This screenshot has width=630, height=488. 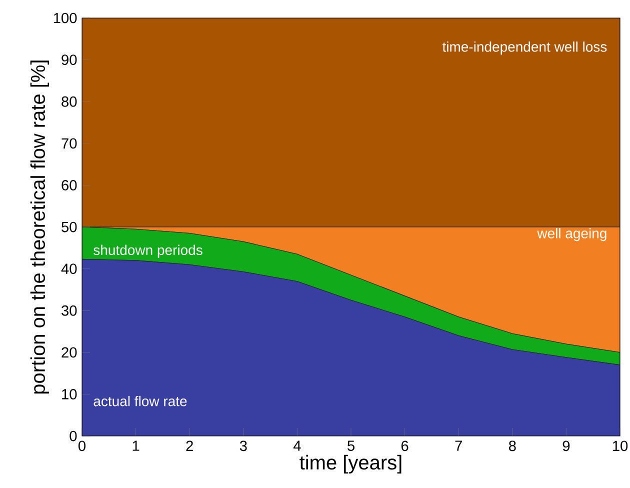 What do you see at coordinates (148, 251) in the screenshot?
I see `series-label: shutdown periods` at bounding box center [148, 251].